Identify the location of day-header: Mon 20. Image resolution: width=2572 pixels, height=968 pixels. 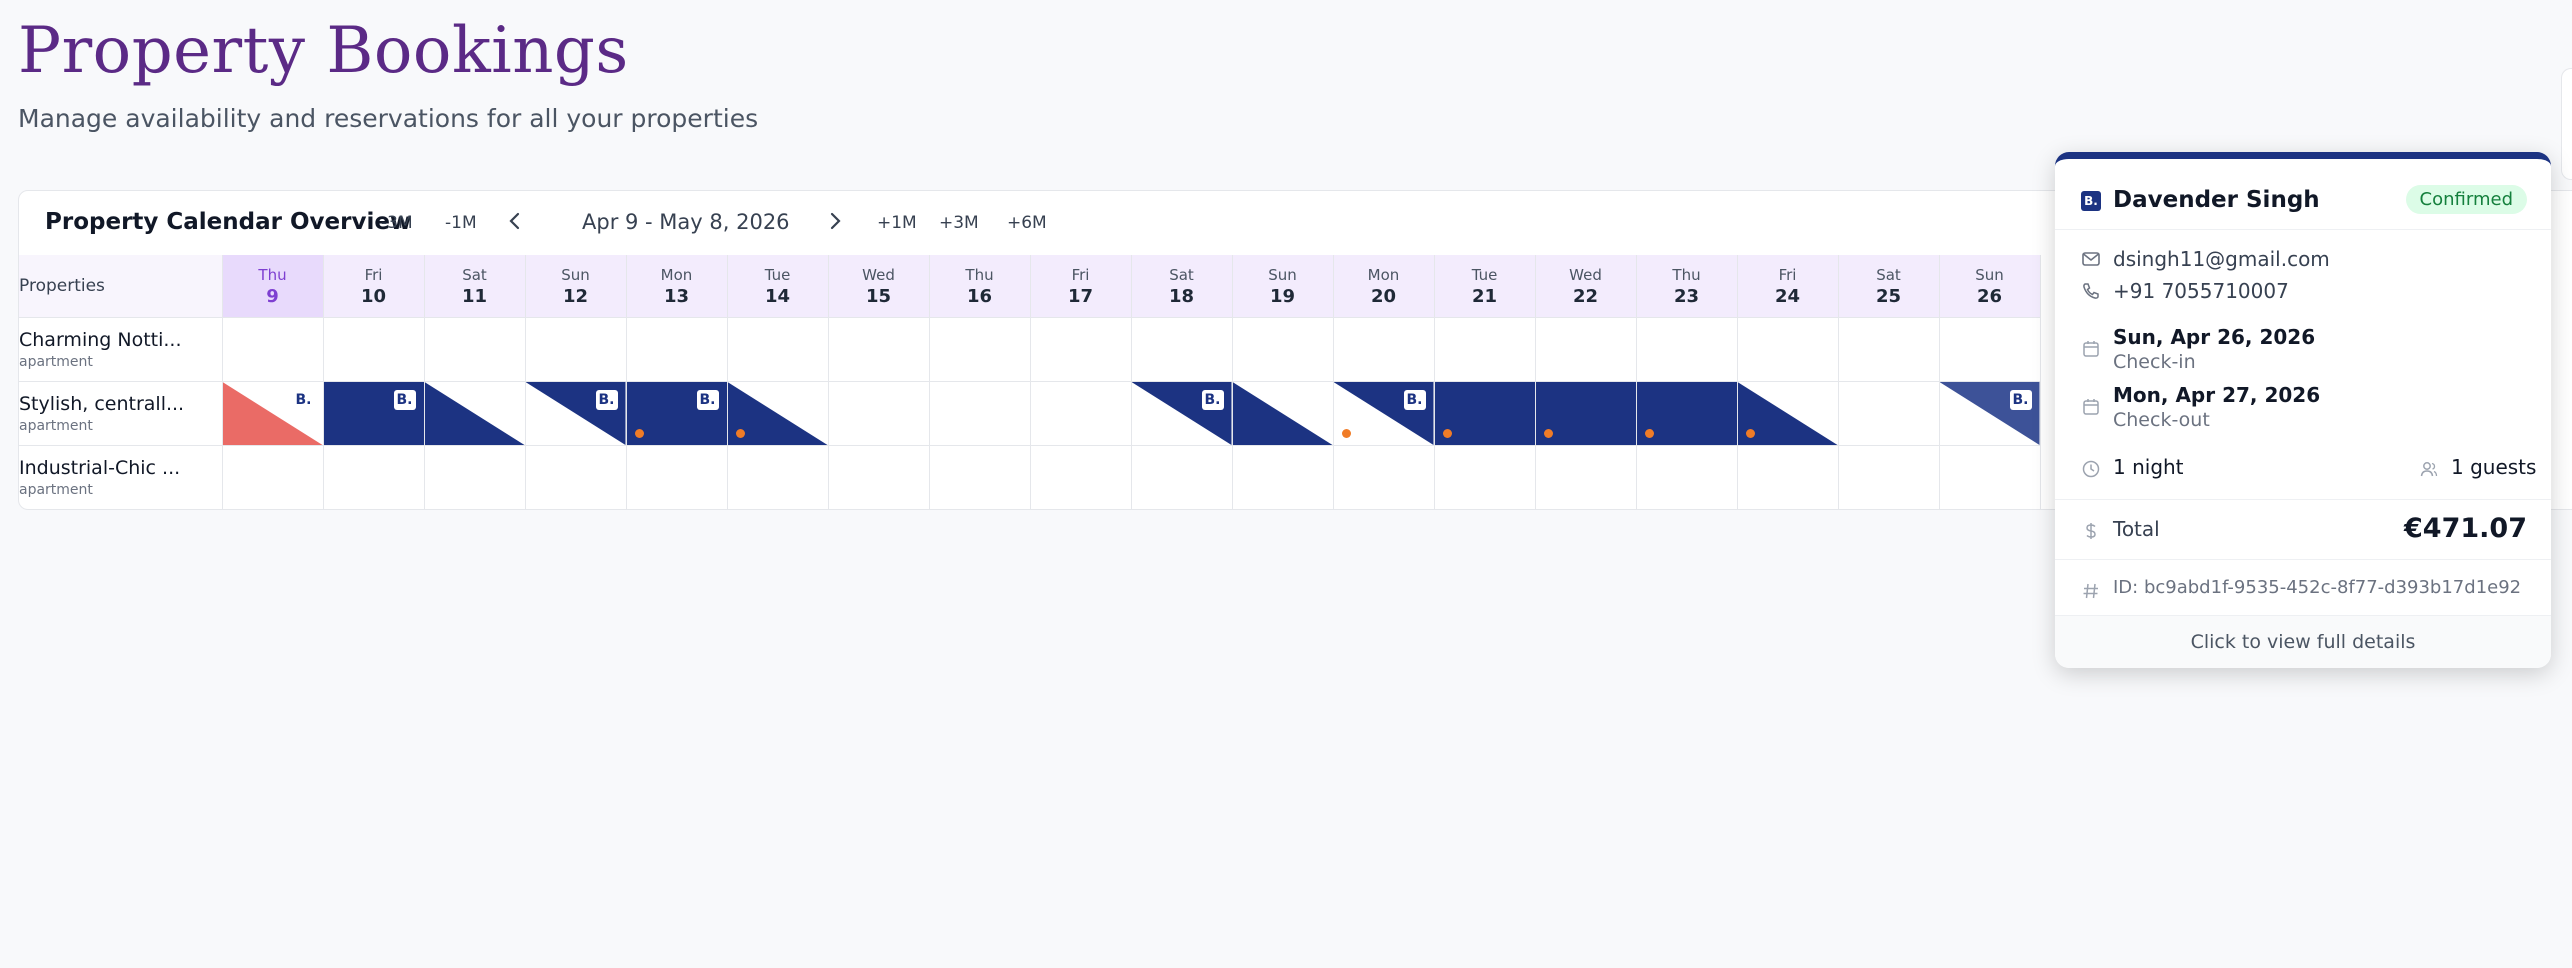
(1384, 286).